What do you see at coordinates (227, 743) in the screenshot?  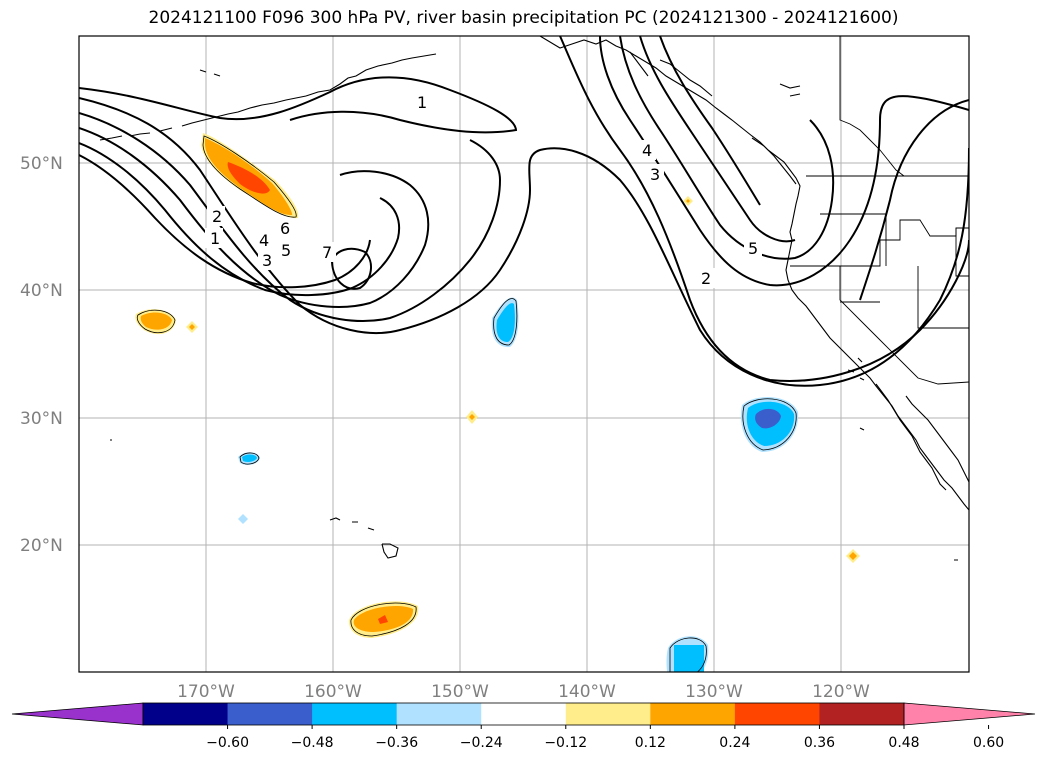 I see `colorbar-tick-label: −0.60` at bounding box center [227, 743].